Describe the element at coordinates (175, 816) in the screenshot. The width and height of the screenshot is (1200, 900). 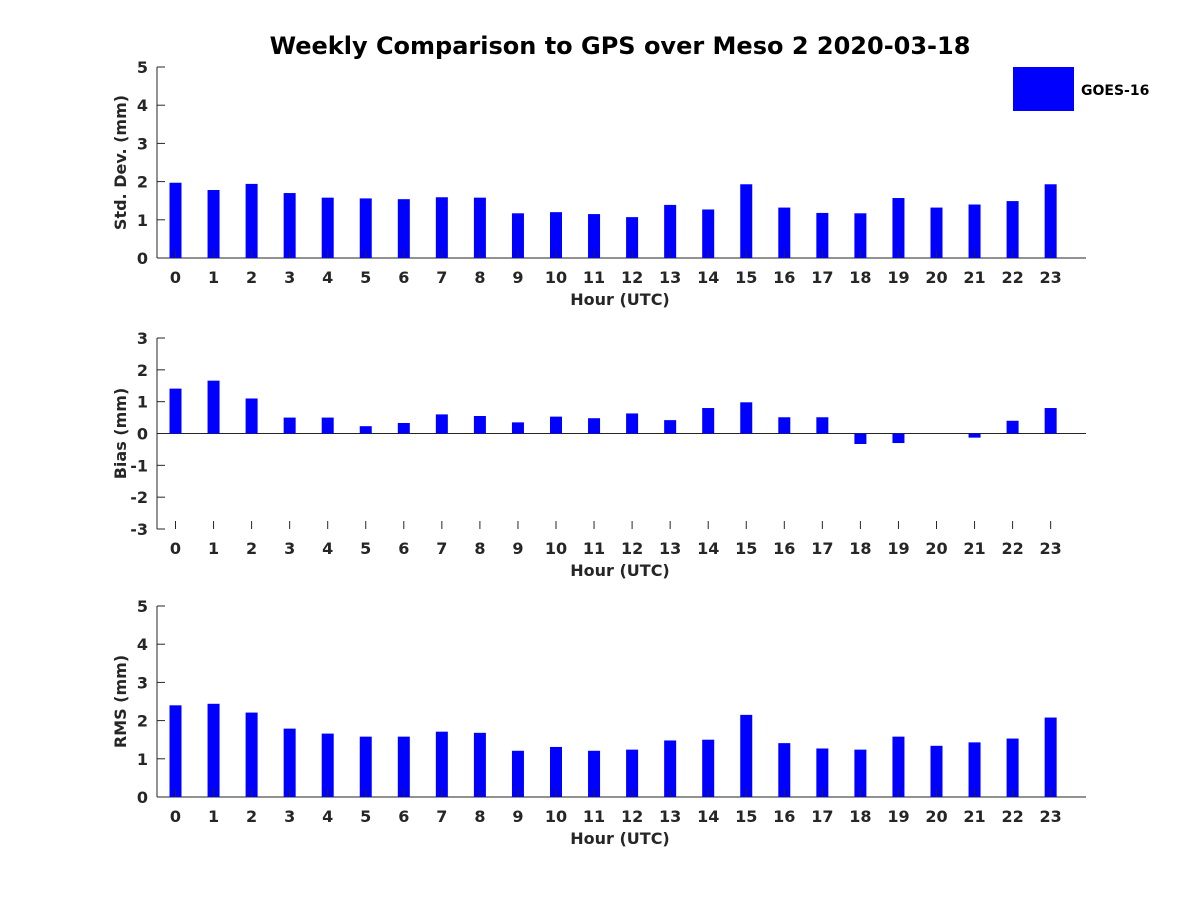
I see `x-tick-label: 0` at that location.